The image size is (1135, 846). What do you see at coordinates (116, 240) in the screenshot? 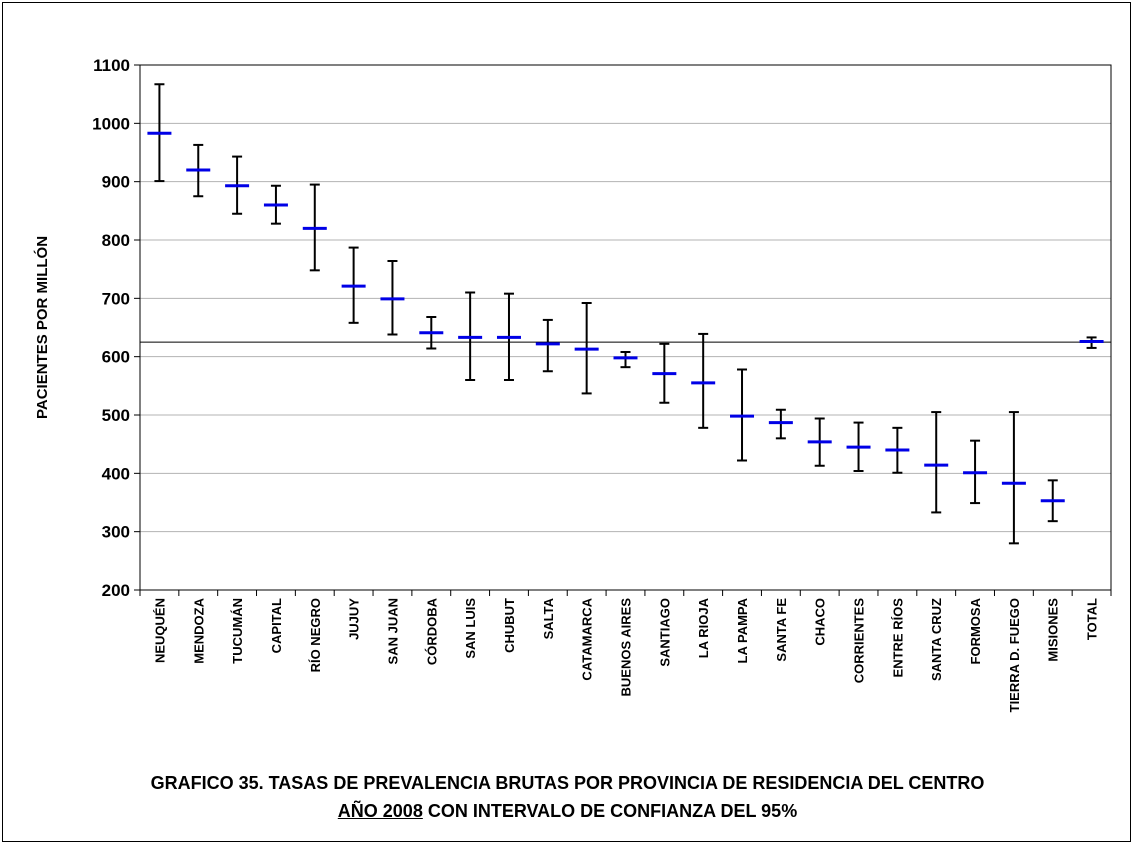
I see `y-tick-label: 800` at bounding box center [116, 240].